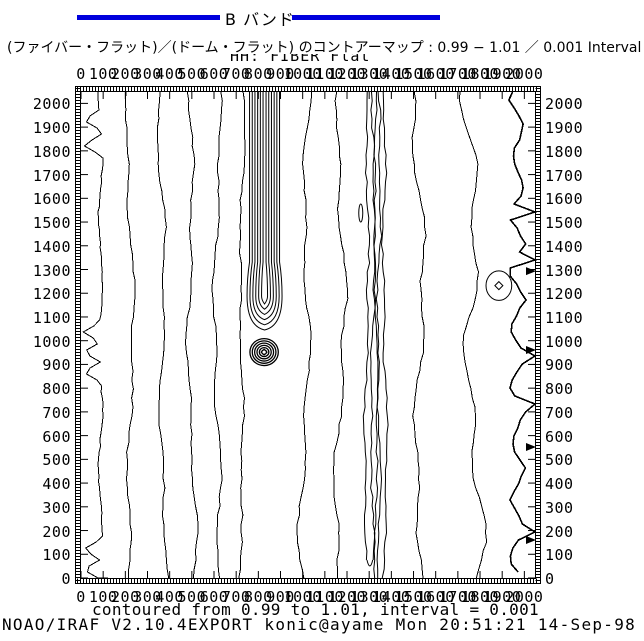 This screenshot has height=641, width=644. Describe the element at coordinates (51, 317) in the screenshot. I see `y-axis-labels-left-item: 1100` at that location.